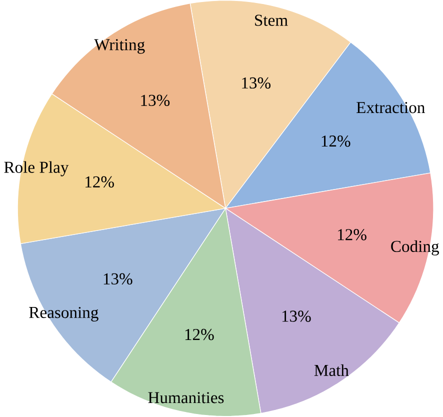  What do you see at coordinates (186, 398) in the screenshot?
I see `slice-label: Humanities` at bounding box center [186, 398].